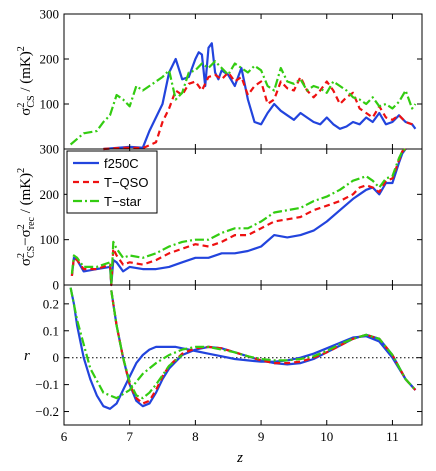  I want to click on xtick-label: 7, so click(129, 436).